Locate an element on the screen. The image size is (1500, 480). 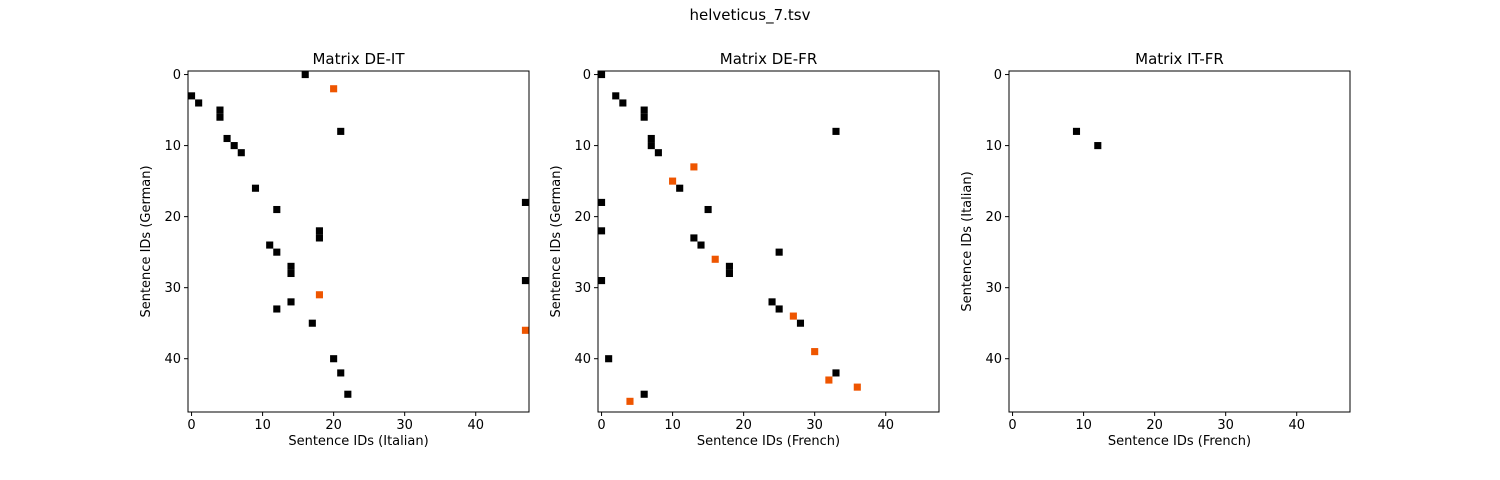
panel-title: Matrix IT-FR is located at coordinates (1179, 59).